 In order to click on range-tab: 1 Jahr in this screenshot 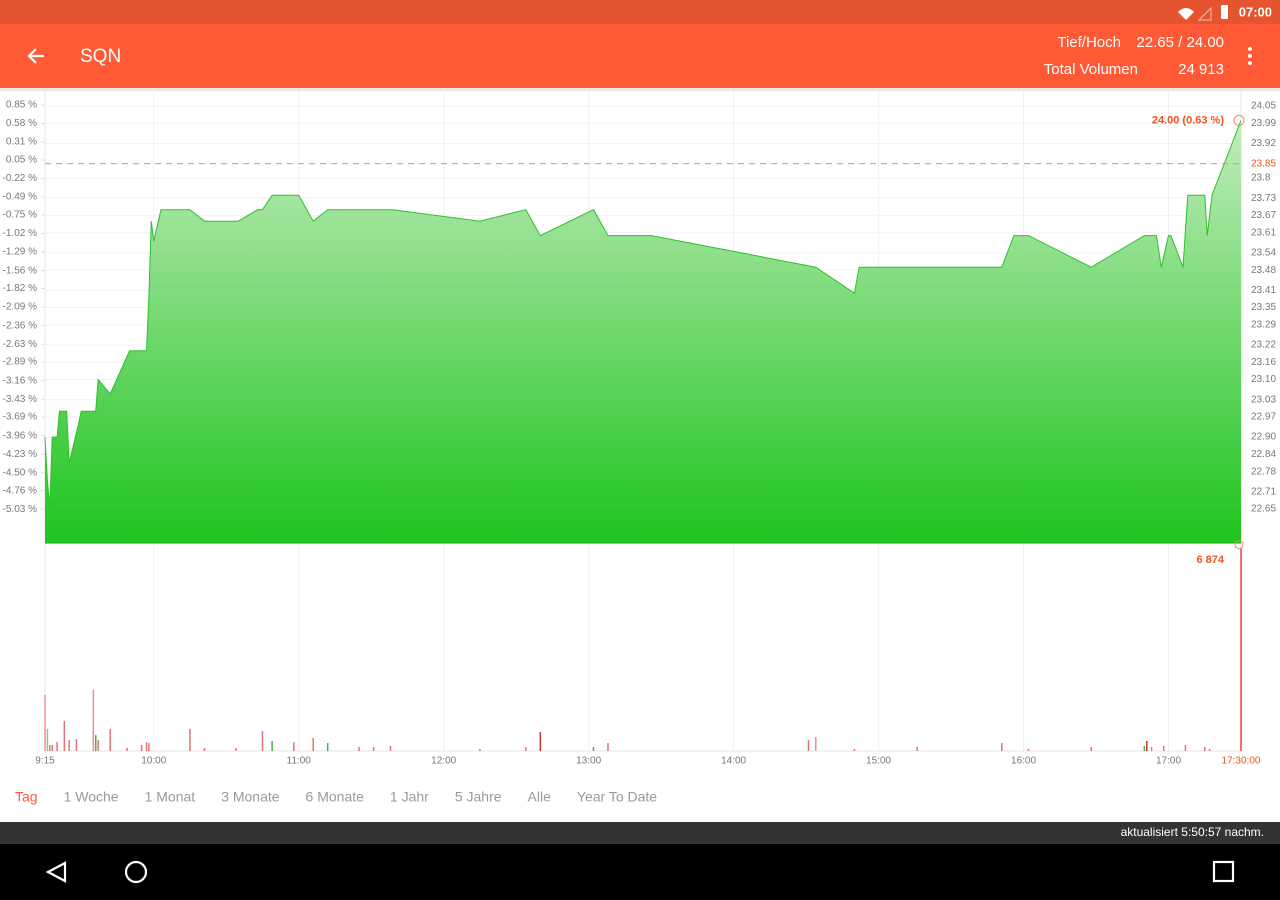, I will do `click(409, 797)`.